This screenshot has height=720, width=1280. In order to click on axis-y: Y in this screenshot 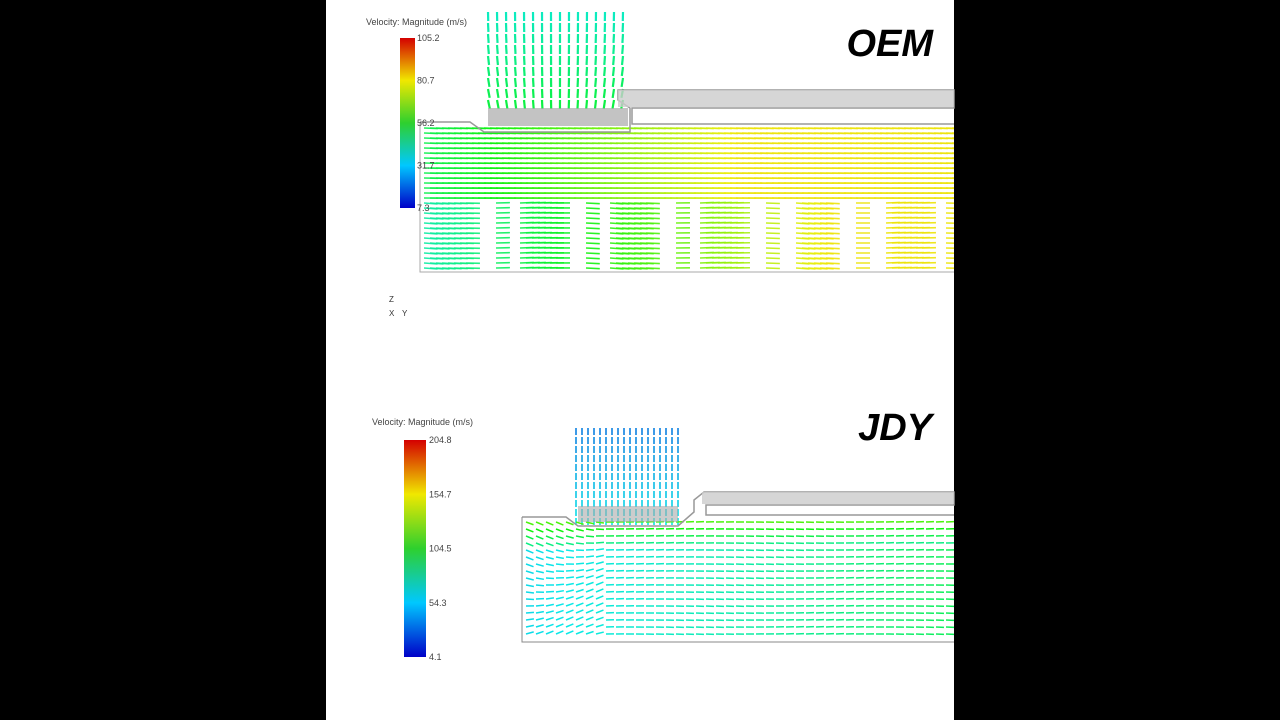, I will do `click(405, 313)`.